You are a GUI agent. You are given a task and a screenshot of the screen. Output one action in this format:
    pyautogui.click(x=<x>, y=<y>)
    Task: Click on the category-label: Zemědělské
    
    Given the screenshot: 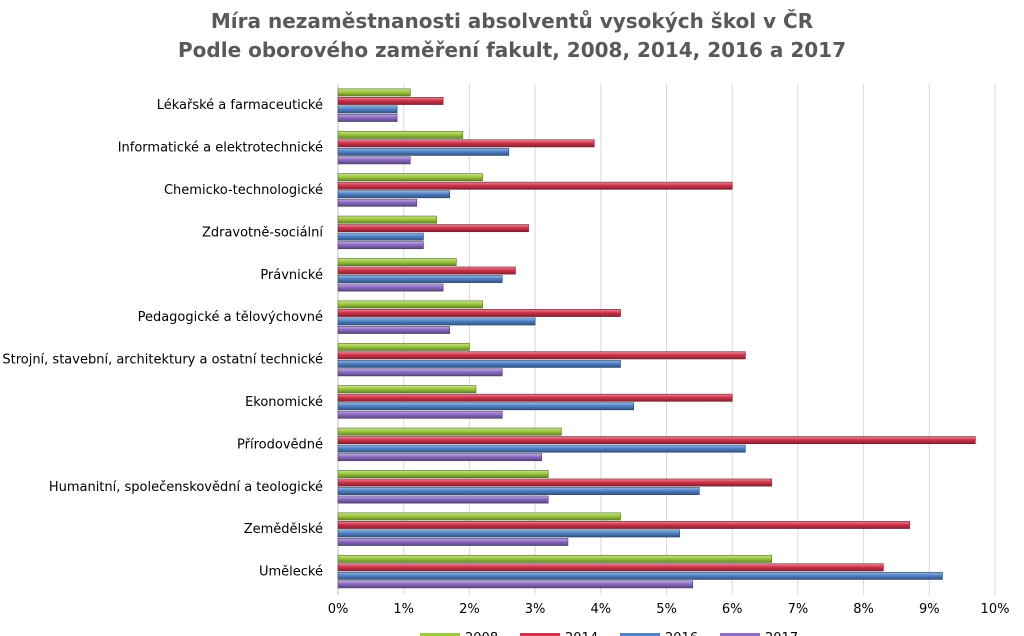 What is the action you would take?
    pyautogui.click(x=283, y=529)
    